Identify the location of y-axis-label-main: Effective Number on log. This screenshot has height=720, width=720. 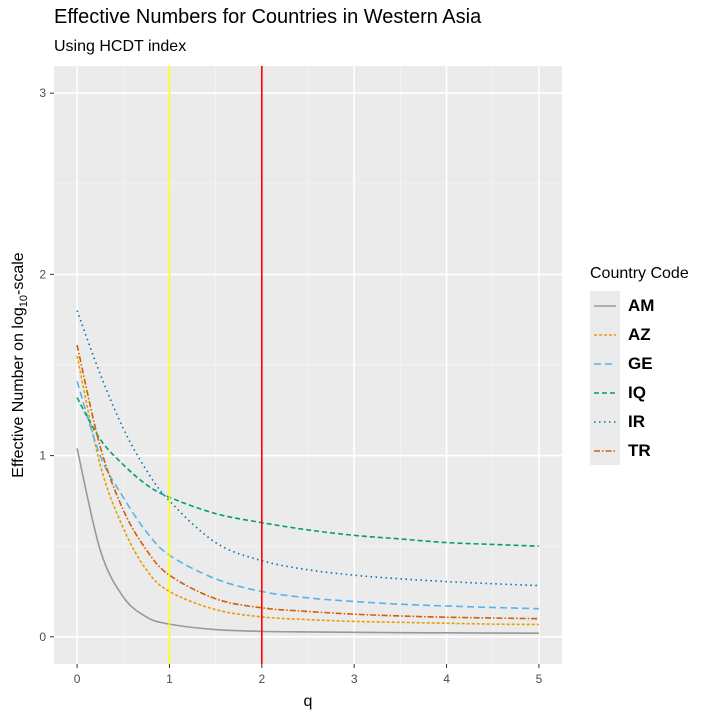
(18, 392).